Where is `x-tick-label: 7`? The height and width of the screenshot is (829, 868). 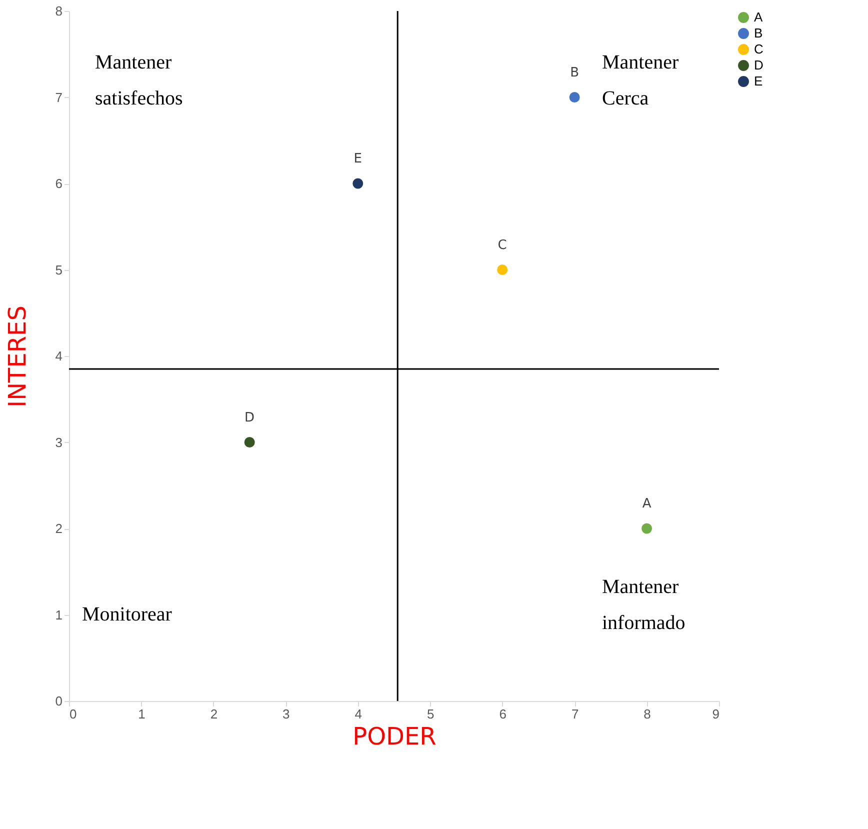
x-tick-label: 7 is located at coordinates (575, 714).